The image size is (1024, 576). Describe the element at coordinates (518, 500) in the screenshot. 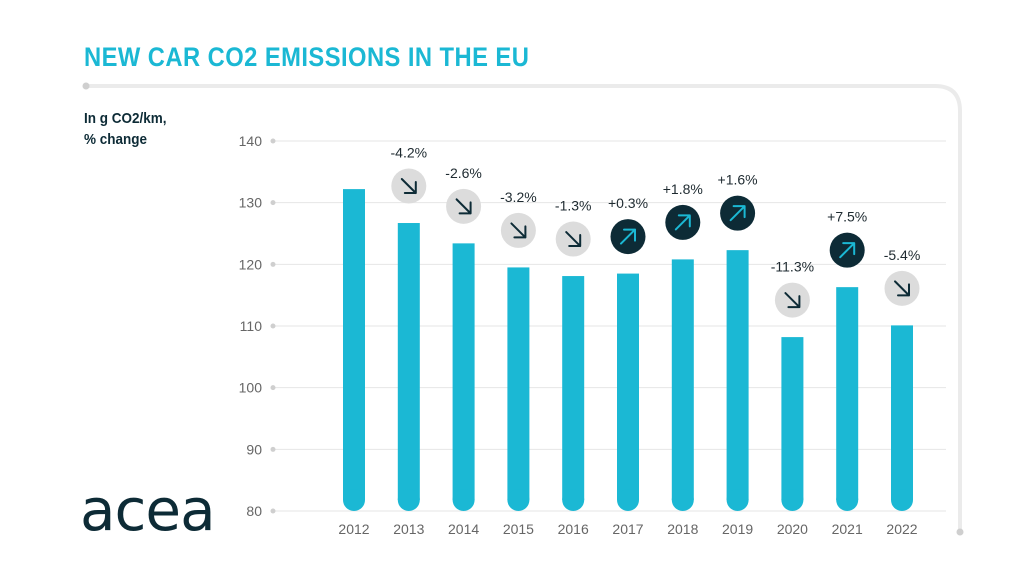

I see `bar-base-2015` at that location.